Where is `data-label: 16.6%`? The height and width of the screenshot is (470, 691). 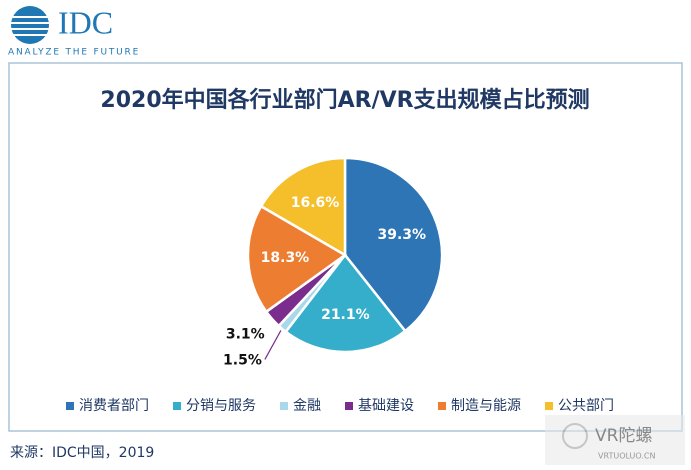
data-label: 16.6% is located at coordinates (315, 203).